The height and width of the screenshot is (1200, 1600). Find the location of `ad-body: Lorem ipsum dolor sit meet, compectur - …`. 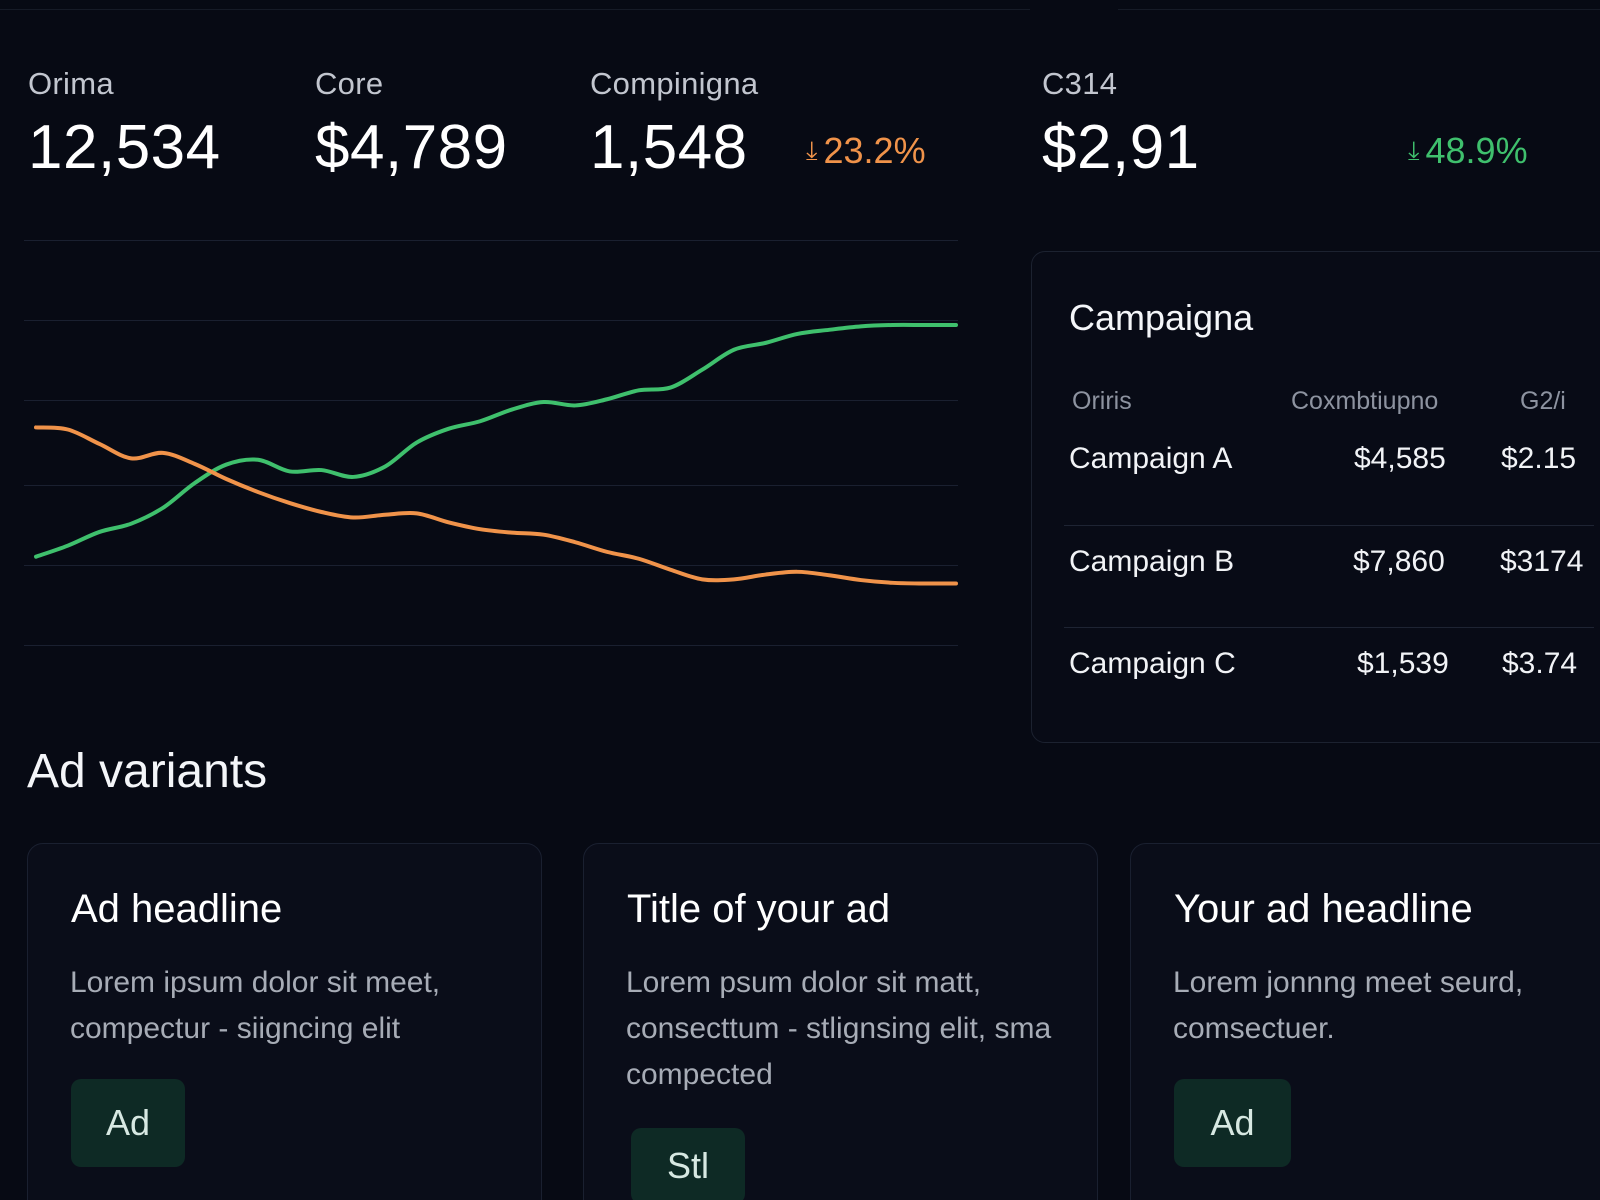

ad-body: Lorem ipsum dolor sit meet, compectur - … is located at coordinates (255, 1005).